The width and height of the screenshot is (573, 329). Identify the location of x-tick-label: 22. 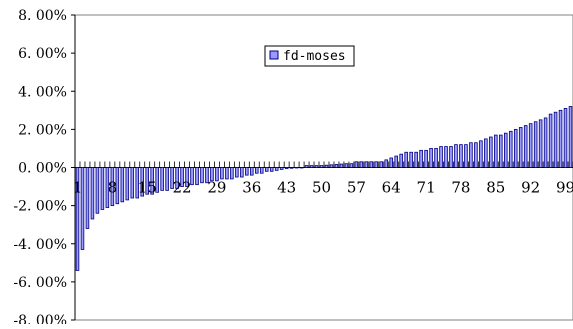
(182, 188).